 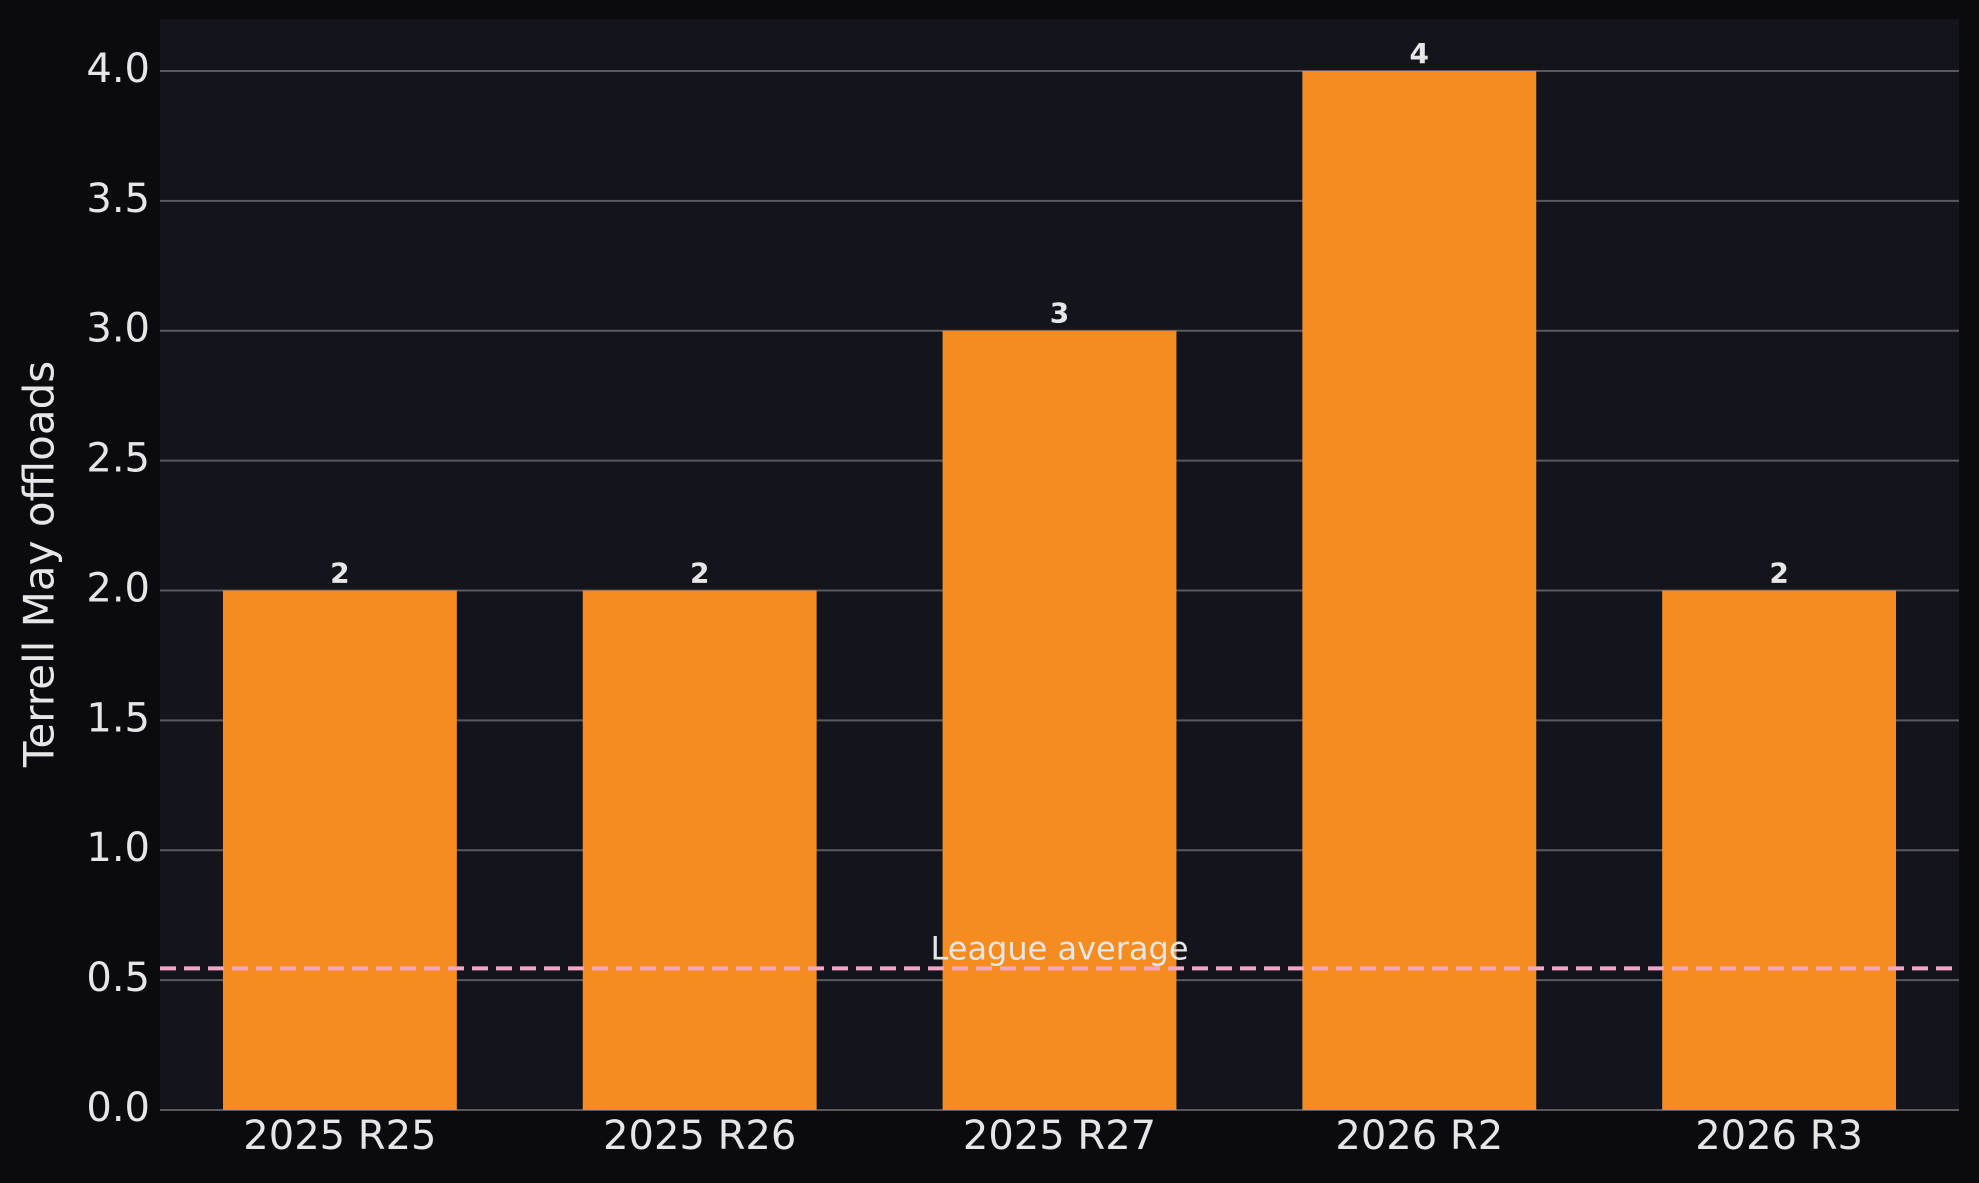 What do you see at coordinates (1419, 53) in the screenshot?
I see `value-label: 4` at bounding box center [1419, 53].